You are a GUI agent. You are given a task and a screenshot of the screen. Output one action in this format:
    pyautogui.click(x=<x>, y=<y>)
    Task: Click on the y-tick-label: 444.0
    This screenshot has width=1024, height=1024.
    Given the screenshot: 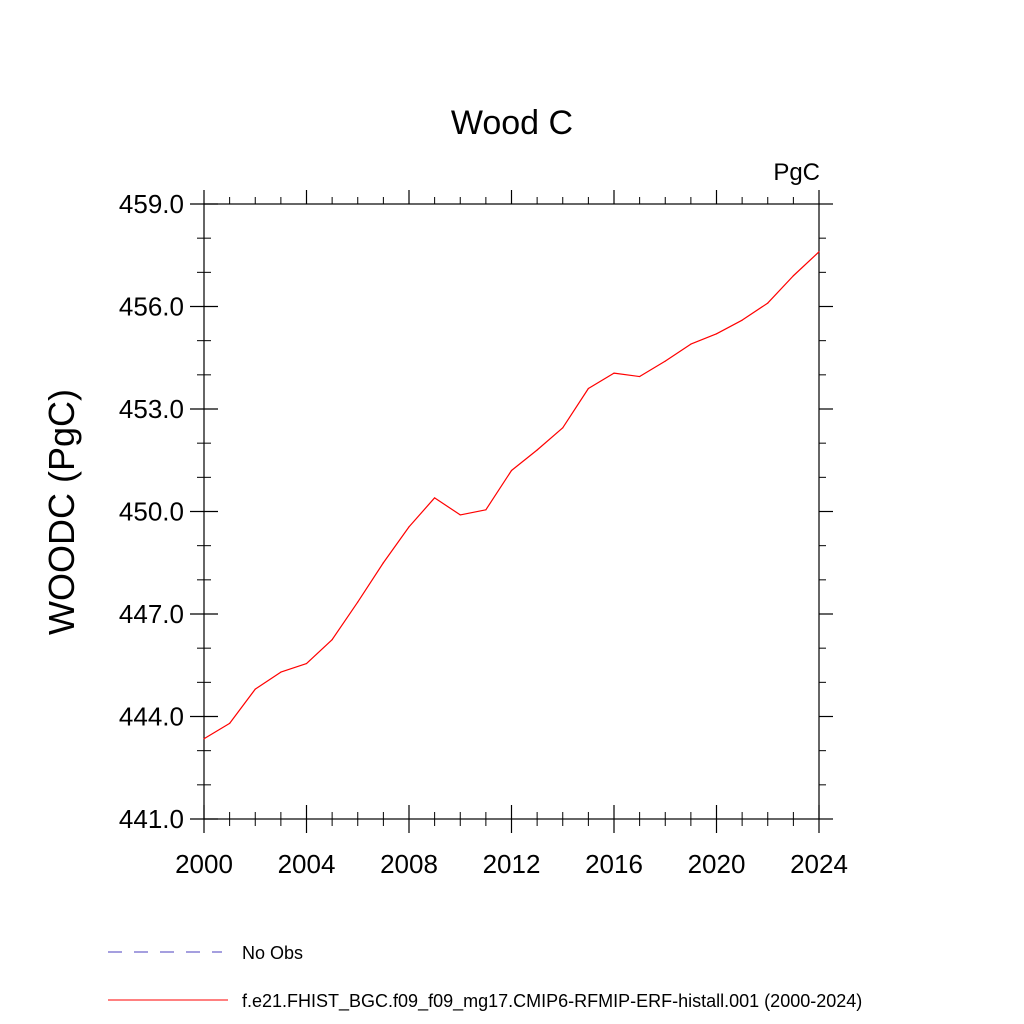 What is the action you would take?
    pyautogui.click(x=151, y=717)
    